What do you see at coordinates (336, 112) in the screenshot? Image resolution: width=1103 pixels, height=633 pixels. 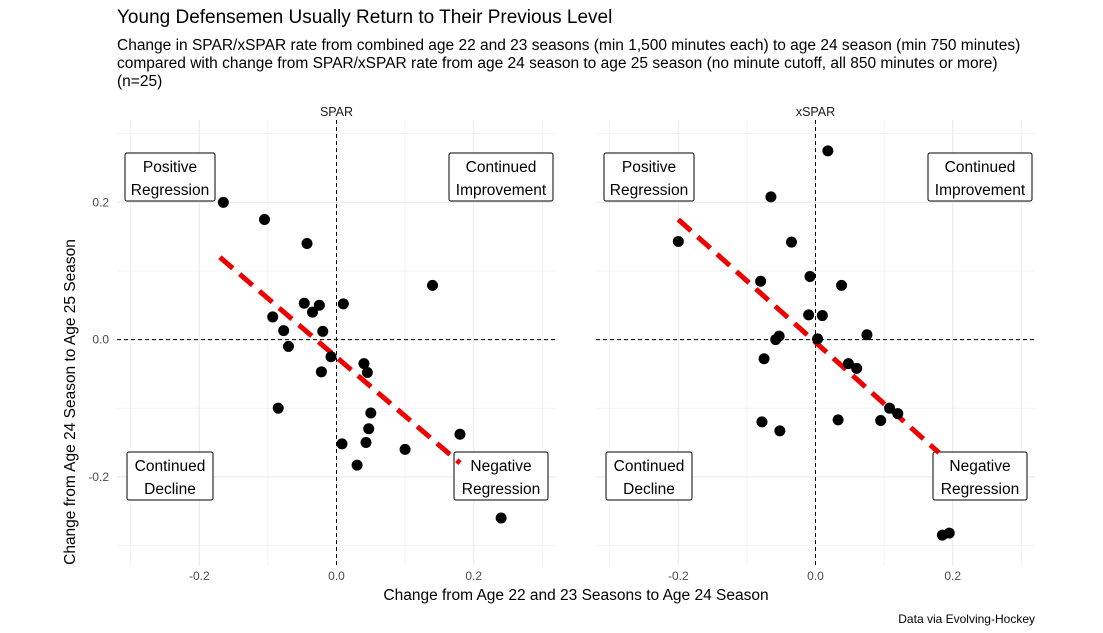 I see `panel-strip-label: SPAR` at bounding box center [336, 112].